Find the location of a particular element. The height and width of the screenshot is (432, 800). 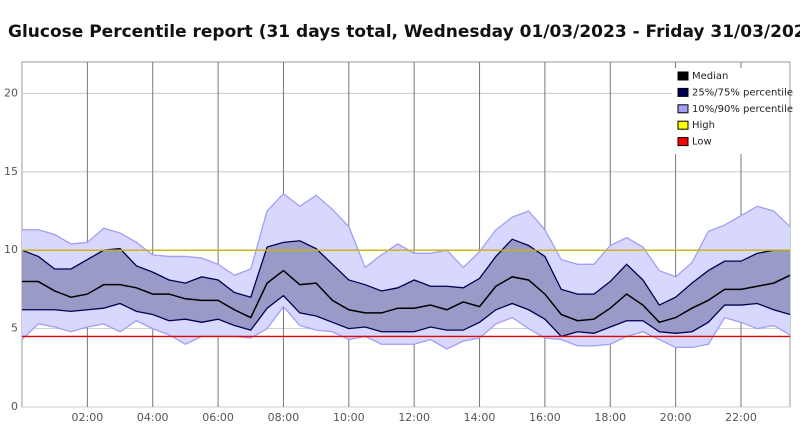

x-tick-label: 08:00 is located at coordinates (284, 417).